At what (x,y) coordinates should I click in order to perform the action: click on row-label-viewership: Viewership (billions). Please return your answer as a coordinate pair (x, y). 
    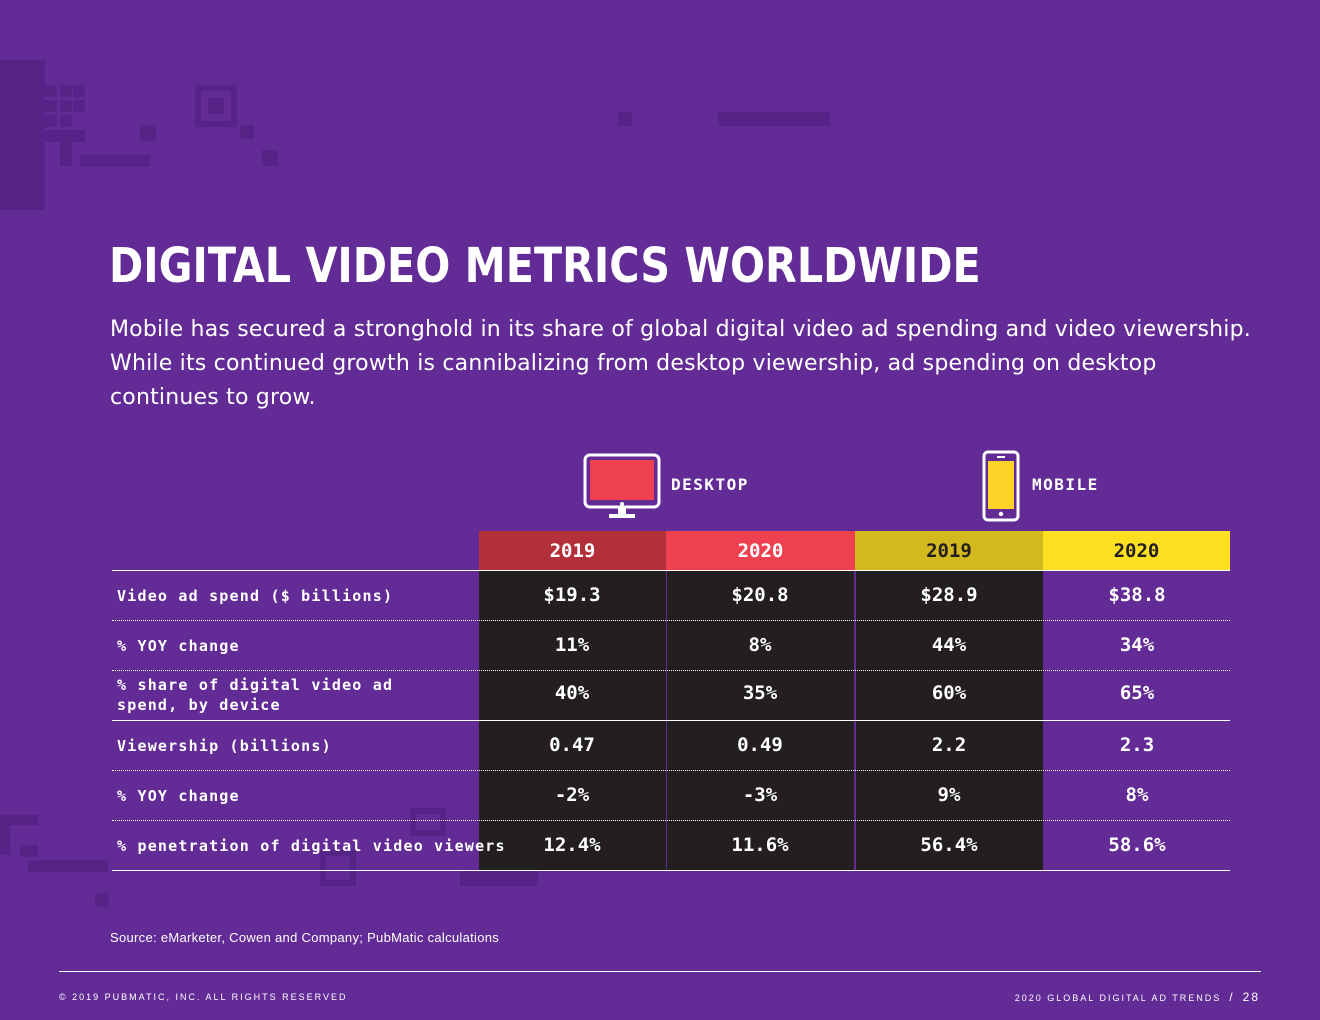
    Looking at the image, I should click on (224, 746).